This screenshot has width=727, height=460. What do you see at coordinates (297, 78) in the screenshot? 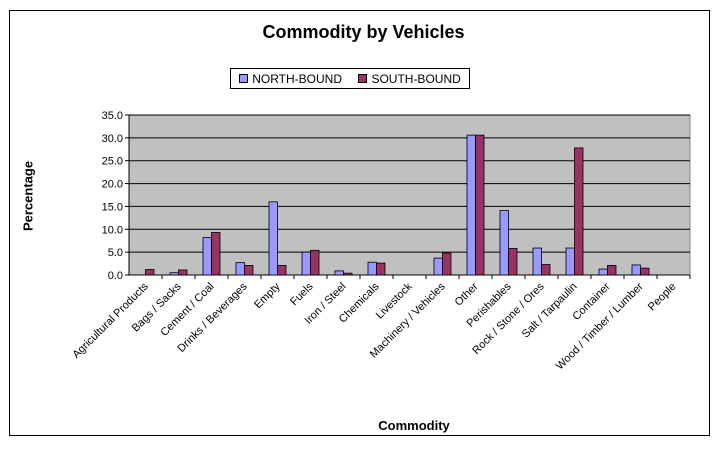
I see `legend-label-north: NORTH-BOUND` at bounding box center [297, 78].